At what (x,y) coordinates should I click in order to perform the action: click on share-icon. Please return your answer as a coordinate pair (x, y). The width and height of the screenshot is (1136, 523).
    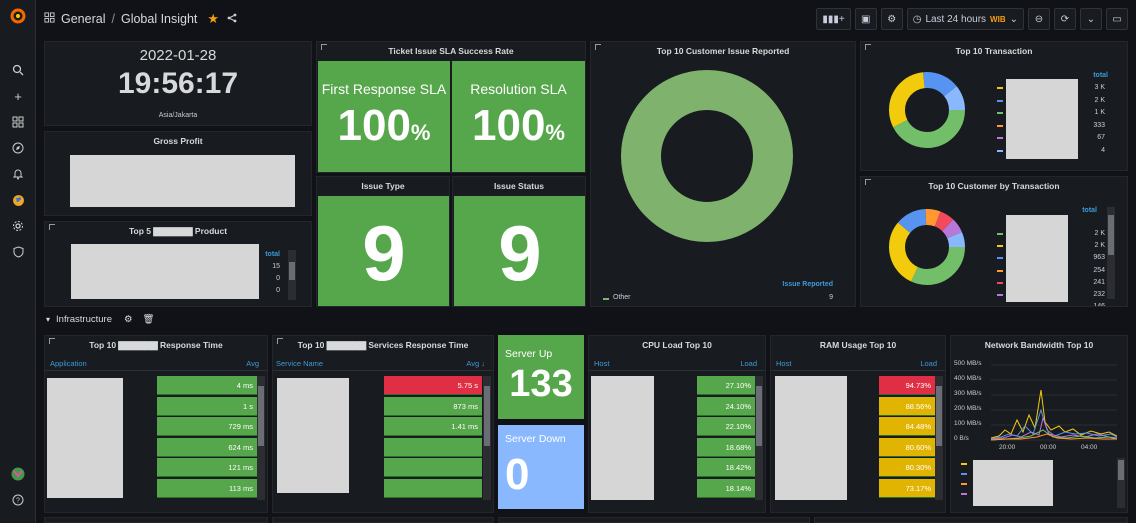
    Looking at the image, I should click on (232, 19).